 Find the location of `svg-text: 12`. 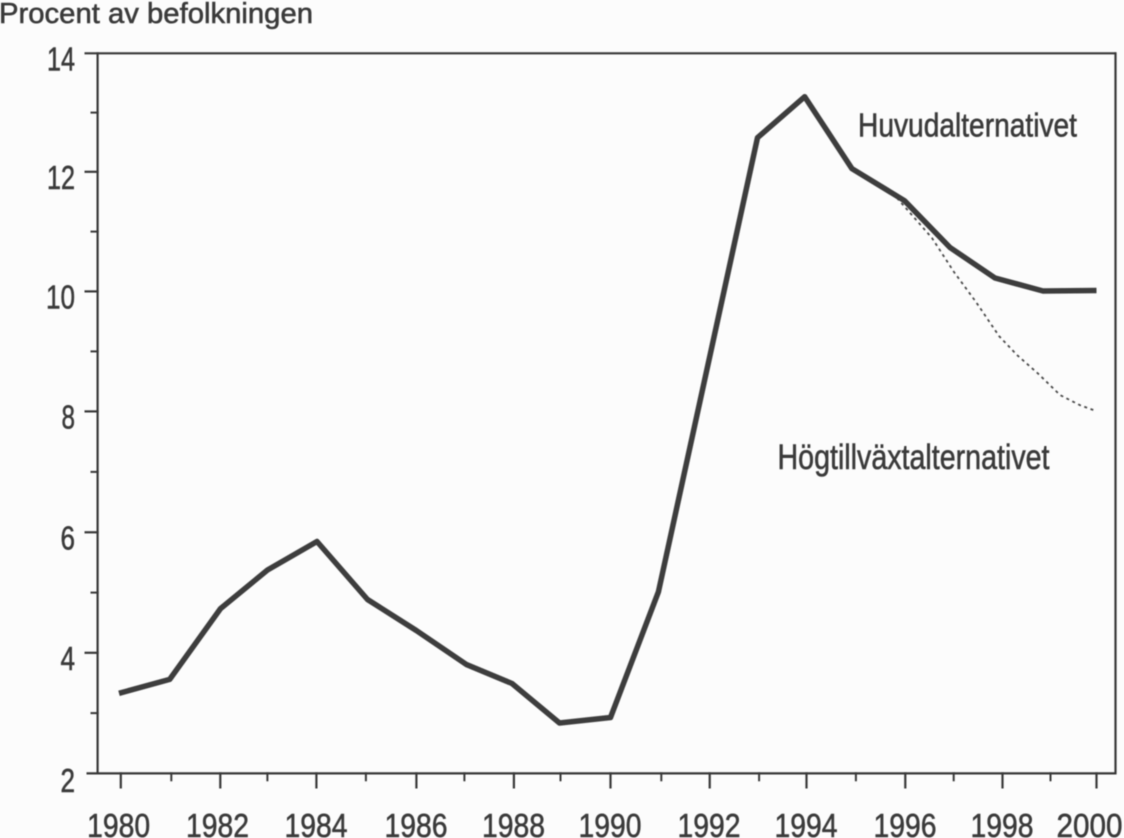

svg-text: 12 is located at coordinates (61, 177).